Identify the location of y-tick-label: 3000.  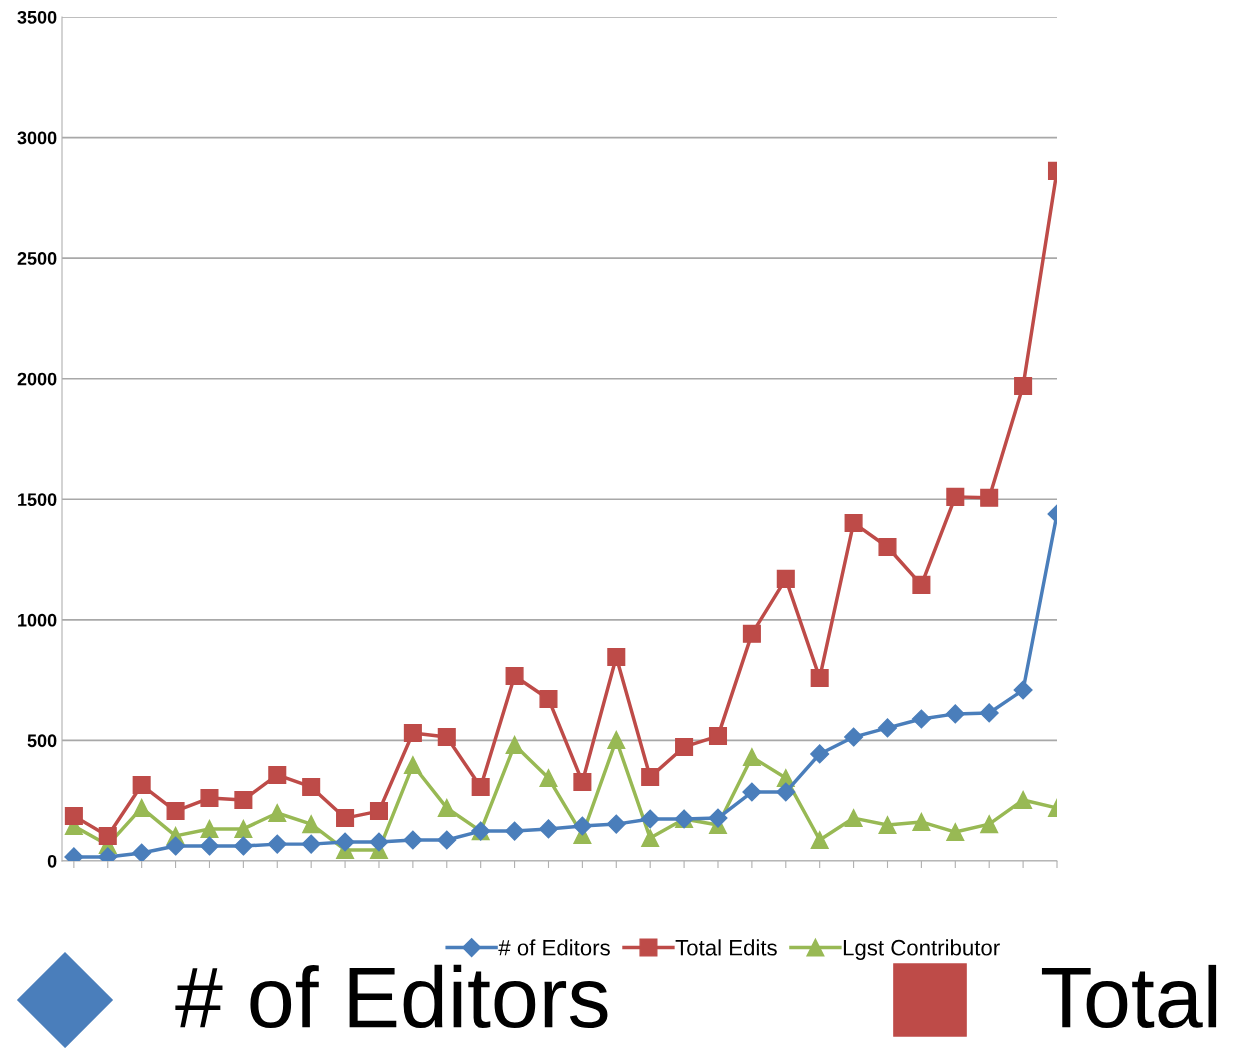
(37, 138).